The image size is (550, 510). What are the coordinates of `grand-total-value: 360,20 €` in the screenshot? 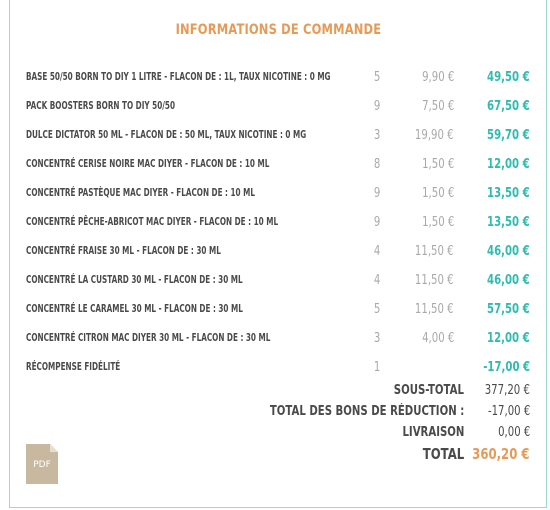 It's located at (501, 454).